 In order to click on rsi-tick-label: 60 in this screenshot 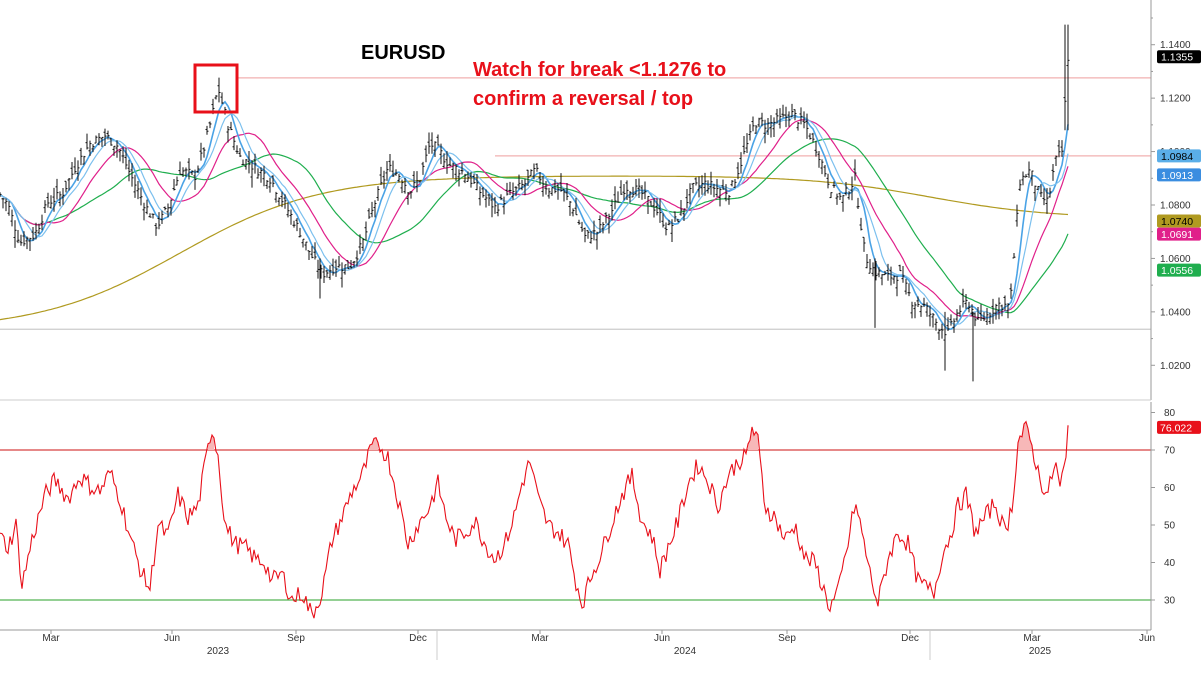, I will do `click(1170, 488)`.